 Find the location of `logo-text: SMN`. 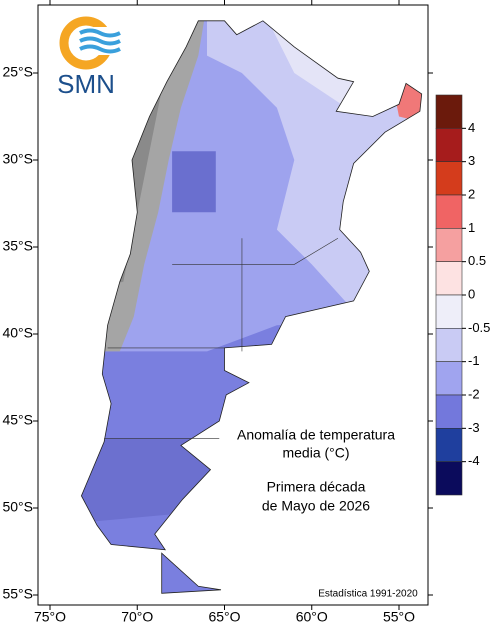

logo-text: SMN is located at coordinates (86, 84).